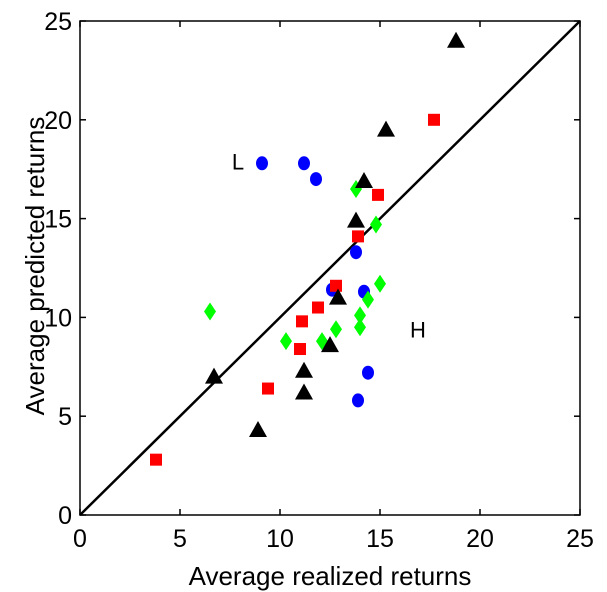 This screenshot has width=607, height=592. Describe the element at coordinates (58, 121) in the screenshot. I see `y-tick-label: 20` at that location.